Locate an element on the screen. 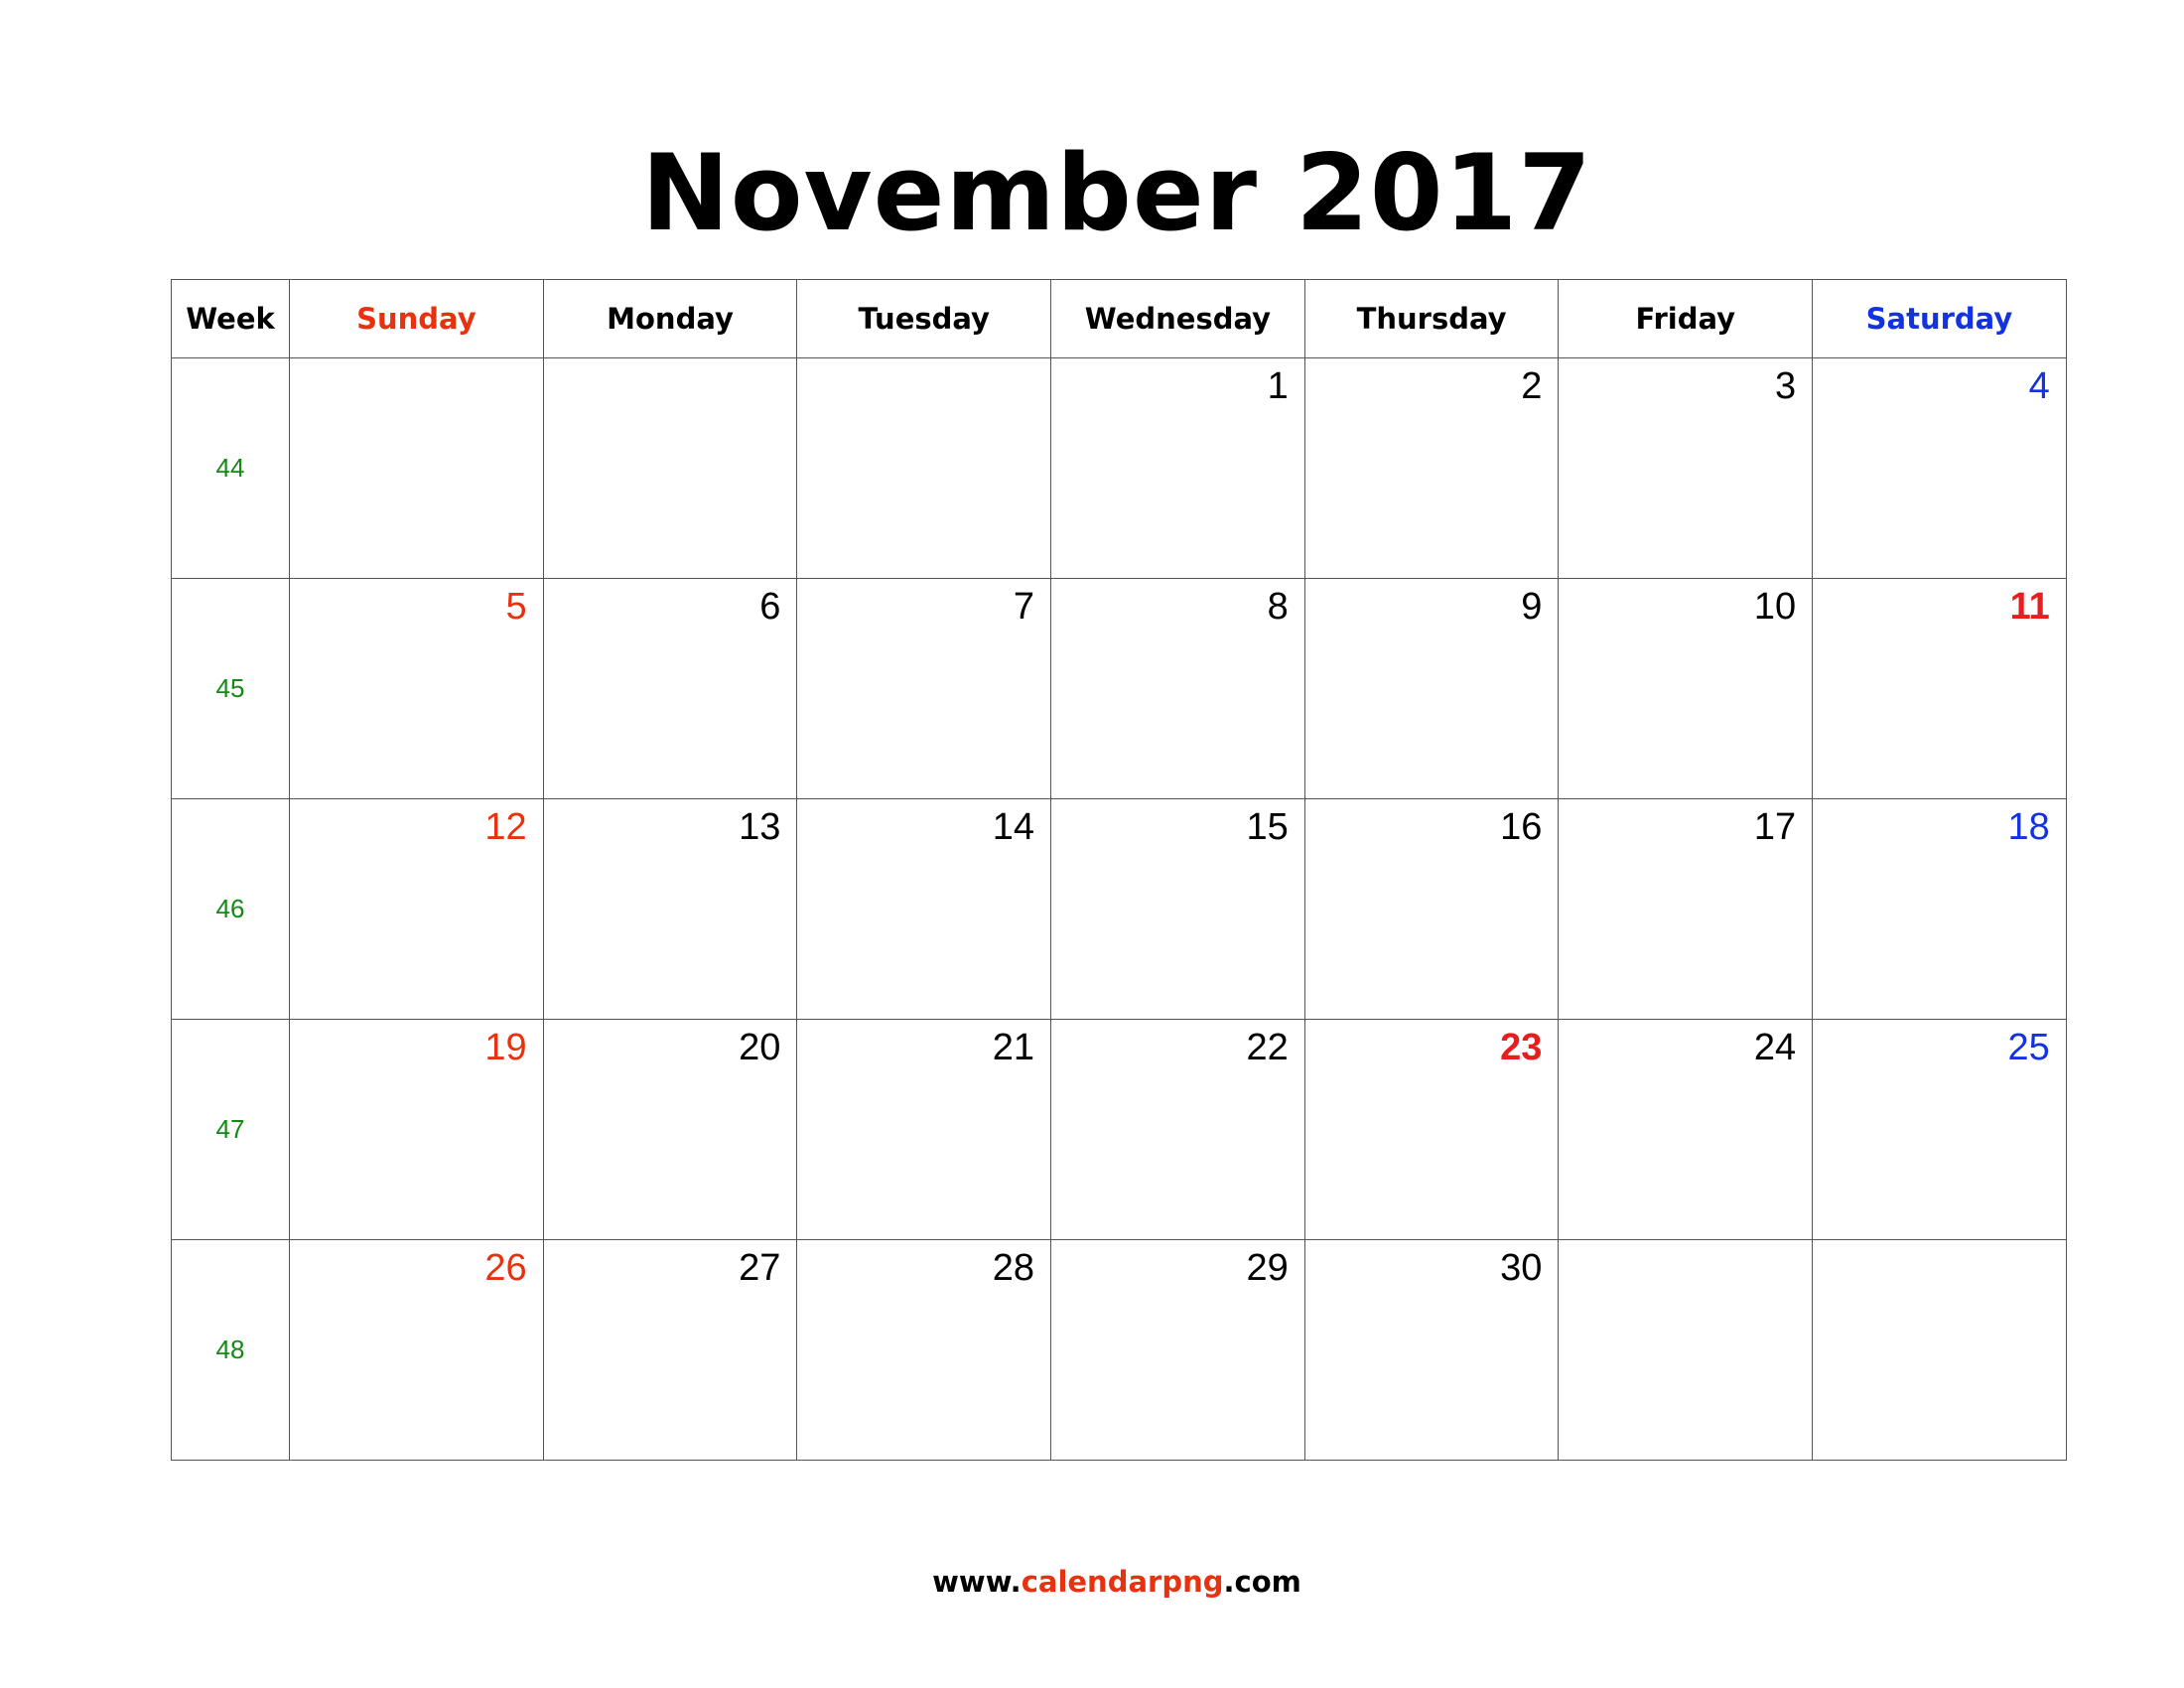  weekday-header-tuesday: Tuesday is located at coordinates (924, 318).